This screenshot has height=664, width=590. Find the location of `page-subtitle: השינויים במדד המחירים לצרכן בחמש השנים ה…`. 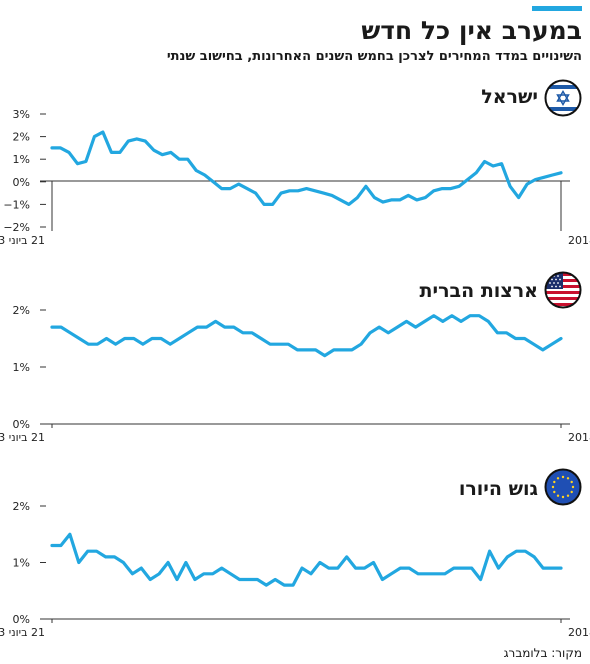

page-subtitle: השינויים במדד המחירים לצרכן בחמש השנים ה… is located at coordinates (374, 56).